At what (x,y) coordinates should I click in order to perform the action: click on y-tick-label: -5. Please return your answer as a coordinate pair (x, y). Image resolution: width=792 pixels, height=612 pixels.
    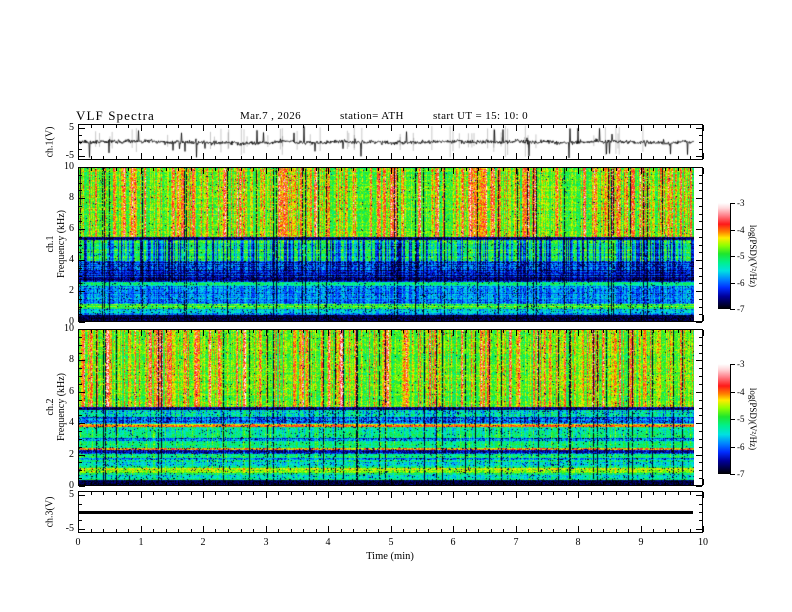
    Looking at the image, I should click on (69, 528).